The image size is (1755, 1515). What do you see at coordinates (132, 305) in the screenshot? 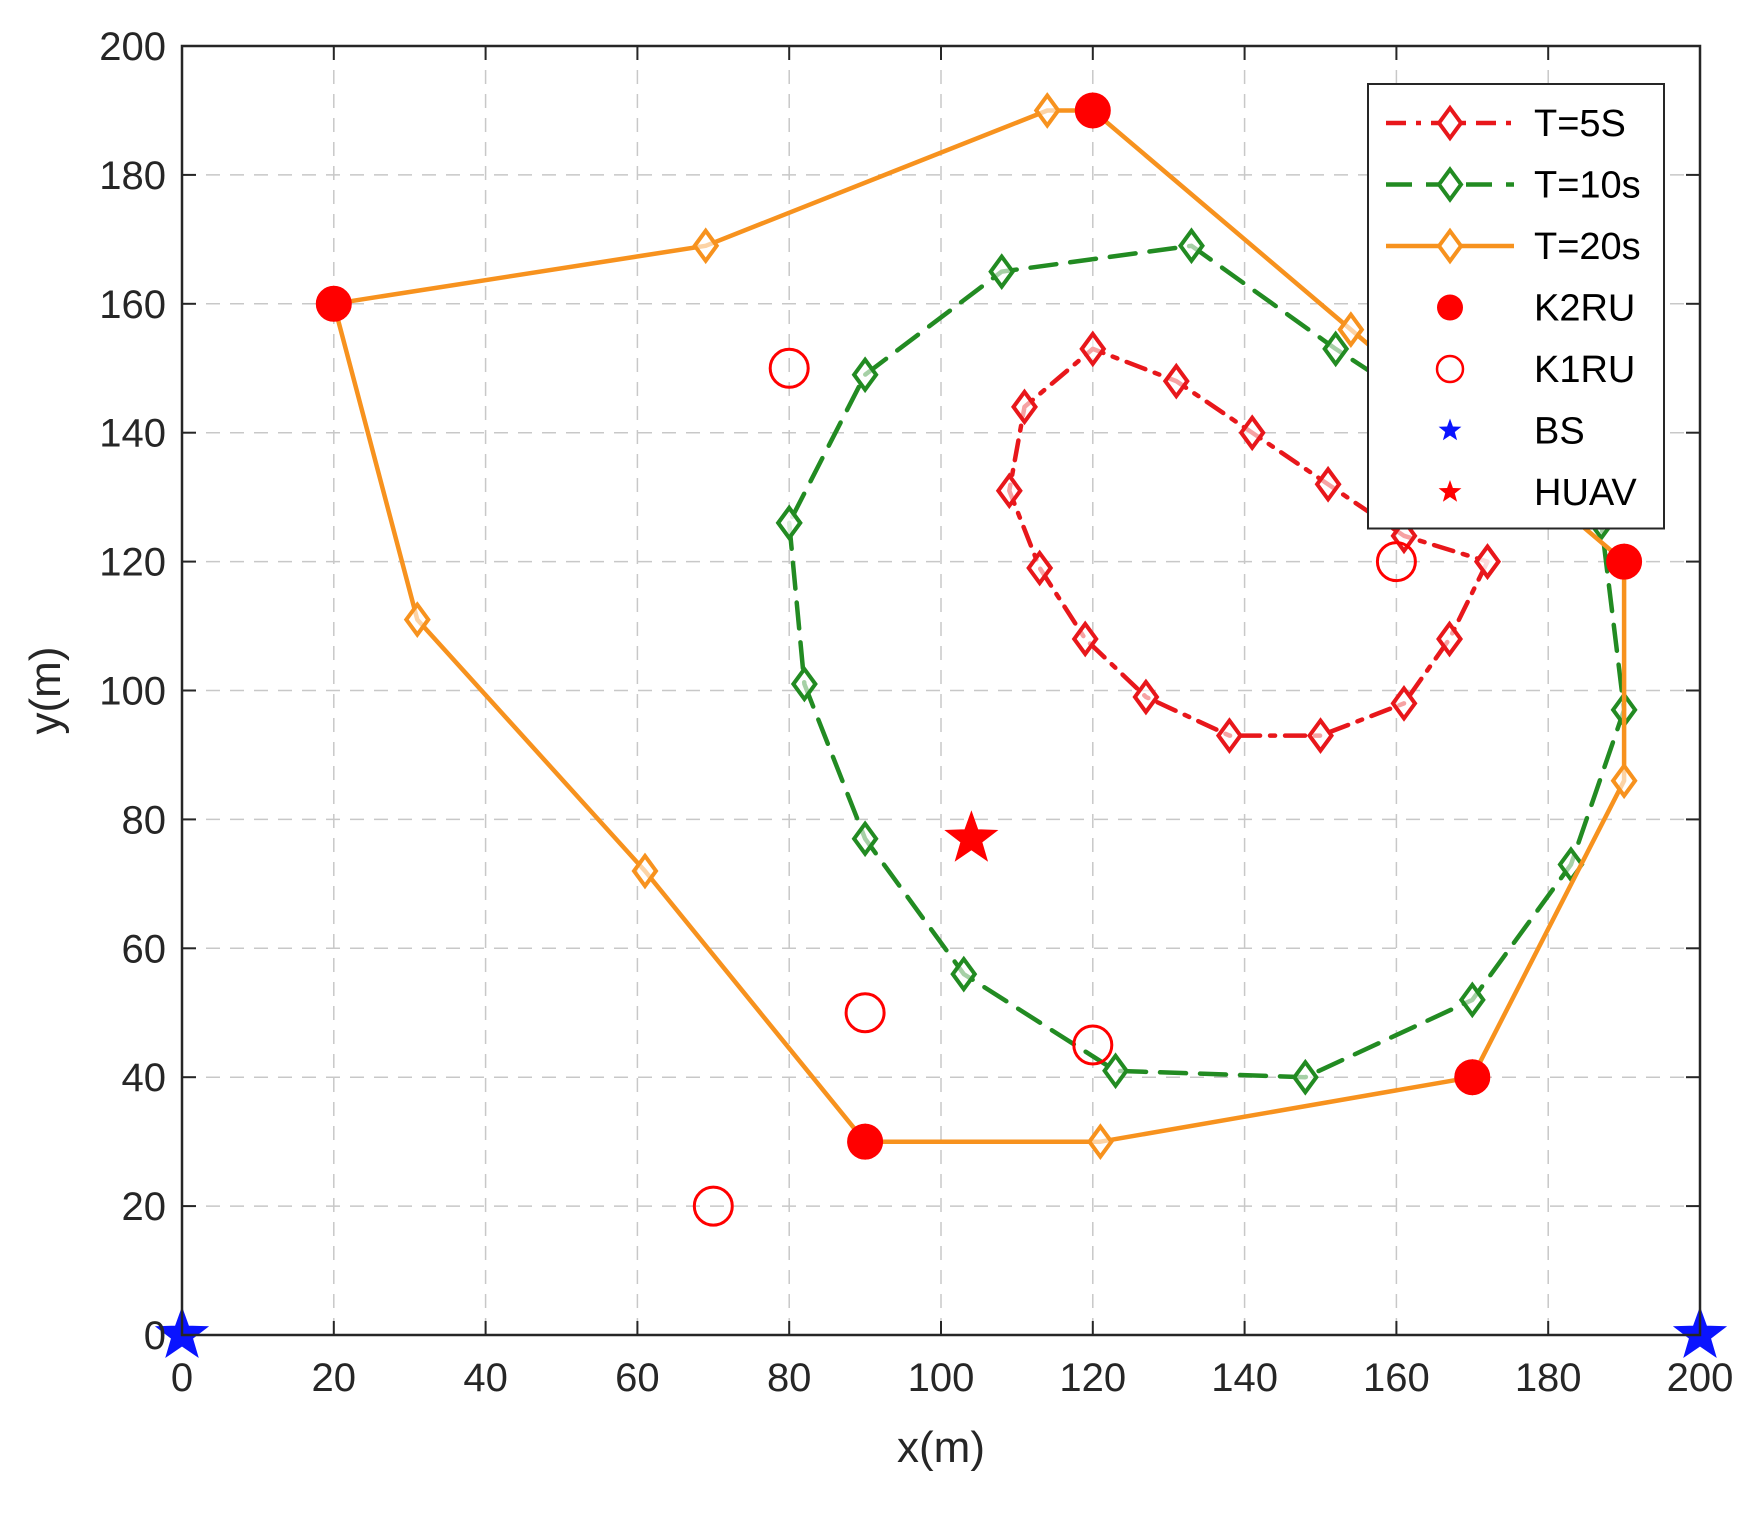
I see `y-tick-label: 160` at bounding box center [132, 305].